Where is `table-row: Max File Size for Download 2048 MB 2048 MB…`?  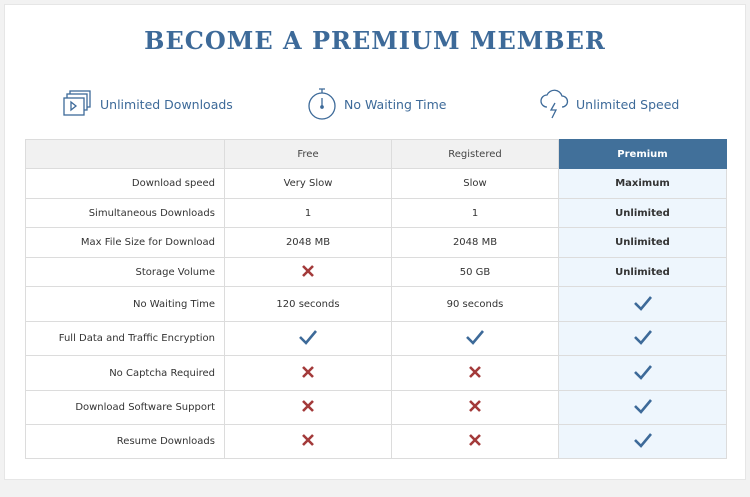
table-row: Max File Size for Download 2048 MB 2048 MB… is located at coordinates (376, 242).